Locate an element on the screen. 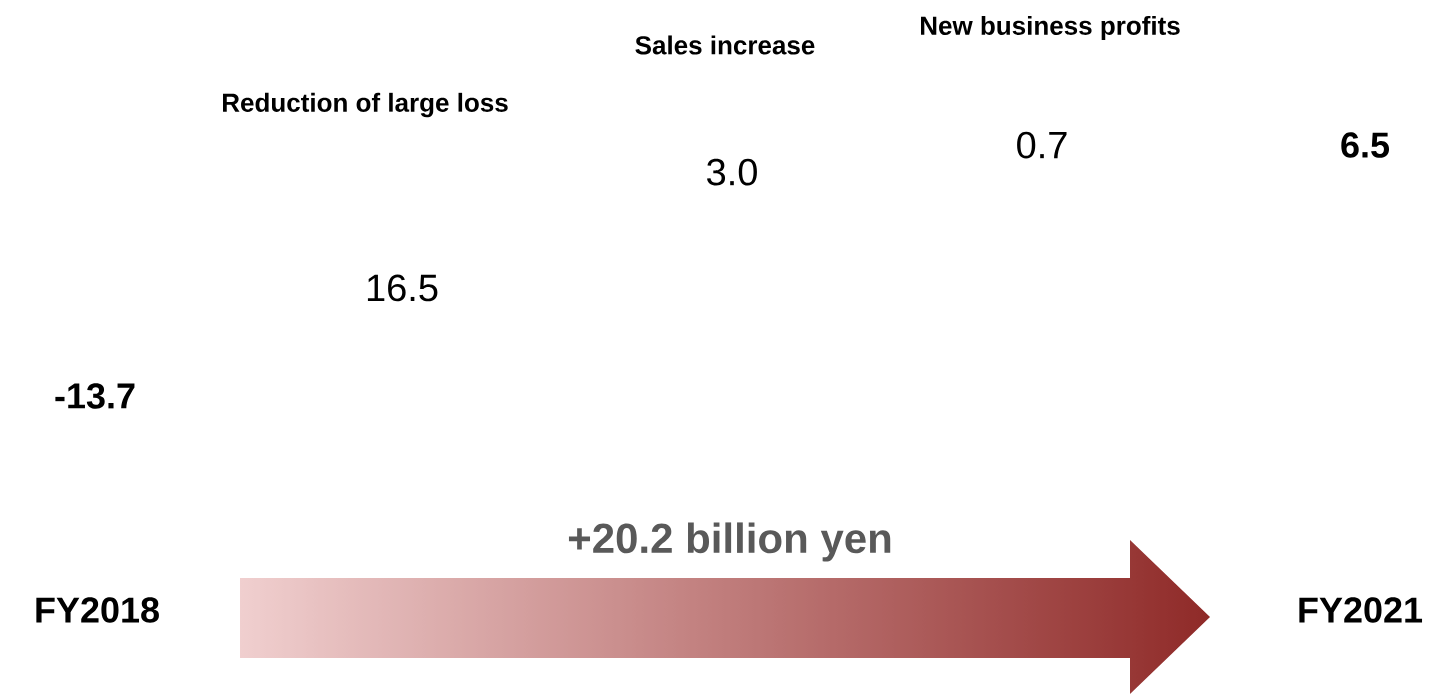 Image resolution: width=1445 pixels, height=694 pixels. data-label: 0.7 is located at coordinates (1042, 145).